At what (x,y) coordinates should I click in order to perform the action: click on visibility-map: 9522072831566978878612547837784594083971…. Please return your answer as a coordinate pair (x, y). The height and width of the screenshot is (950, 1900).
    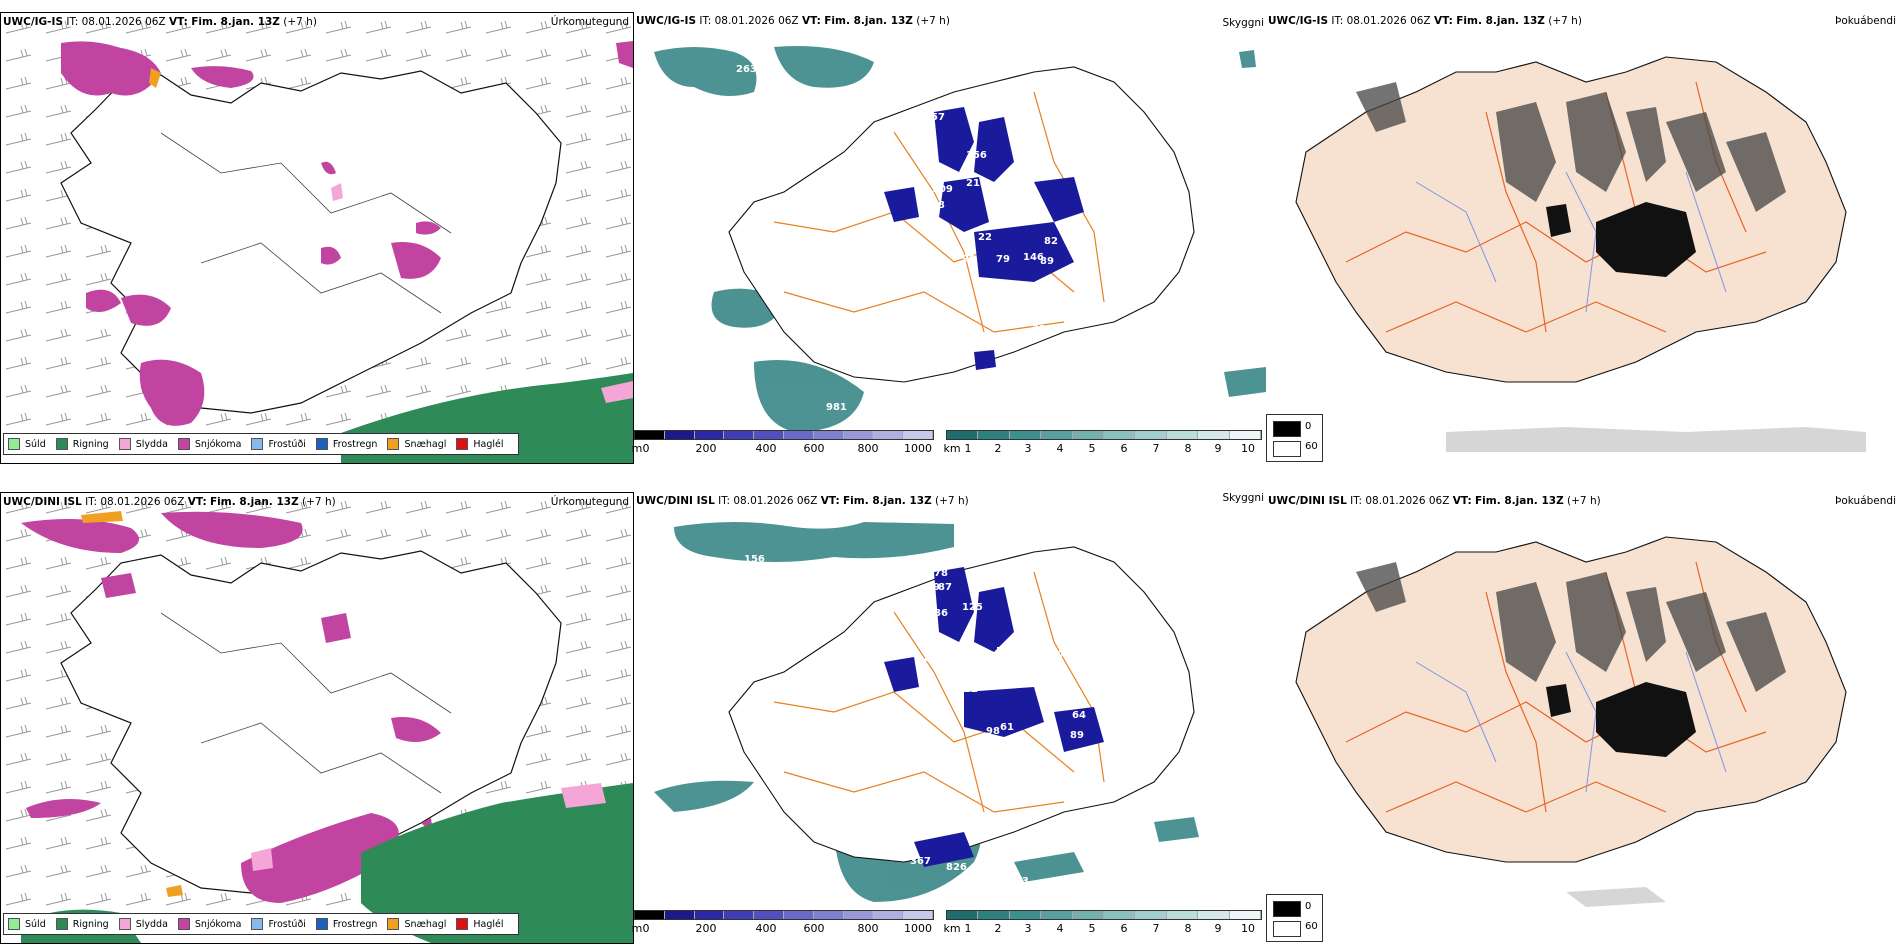
    Looking at the image, I should click on (926, 707).